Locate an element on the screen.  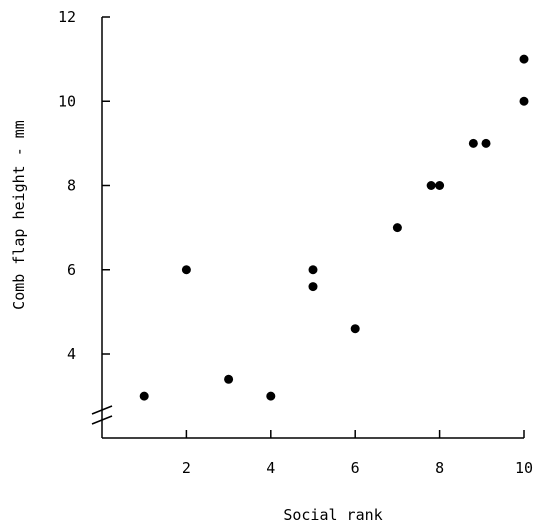
x-tick-label: 8 is located at coordinates (439, 468).